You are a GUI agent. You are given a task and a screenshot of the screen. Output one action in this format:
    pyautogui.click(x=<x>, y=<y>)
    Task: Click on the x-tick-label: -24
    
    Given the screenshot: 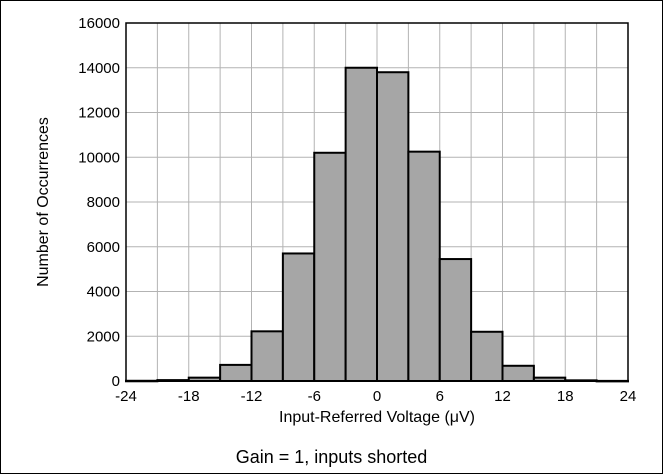 What is the action you would take?
    pyautogui.click(x=126, y=396)
    